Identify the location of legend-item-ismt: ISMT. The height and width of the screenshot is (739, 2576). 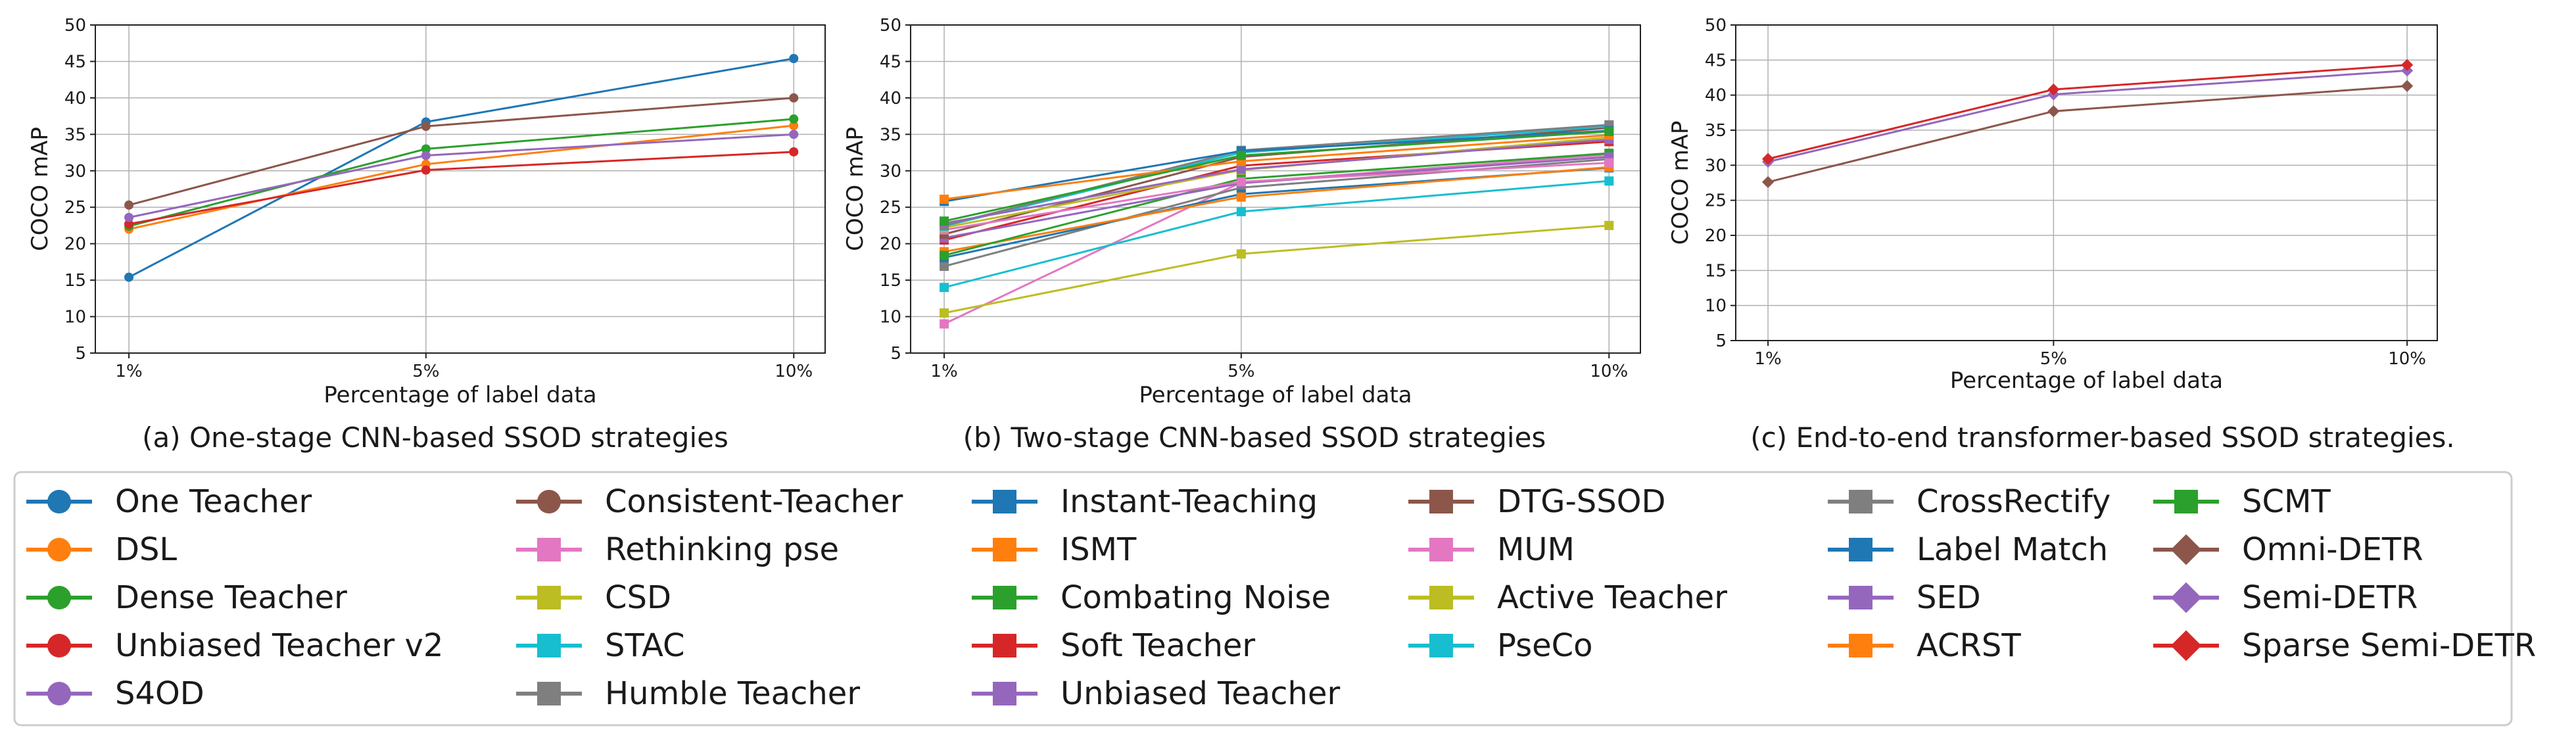
(1054, 549).